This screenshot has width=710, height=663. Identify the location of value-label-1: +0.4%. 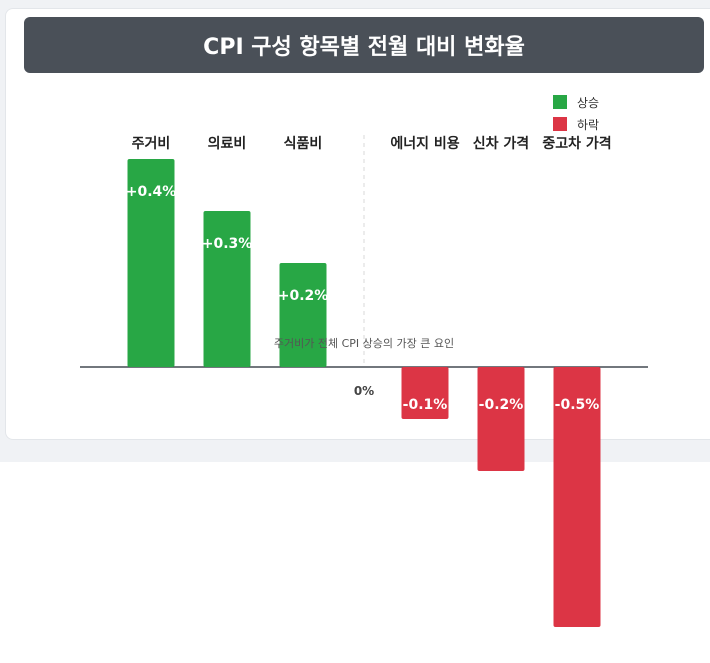
(151, 192).